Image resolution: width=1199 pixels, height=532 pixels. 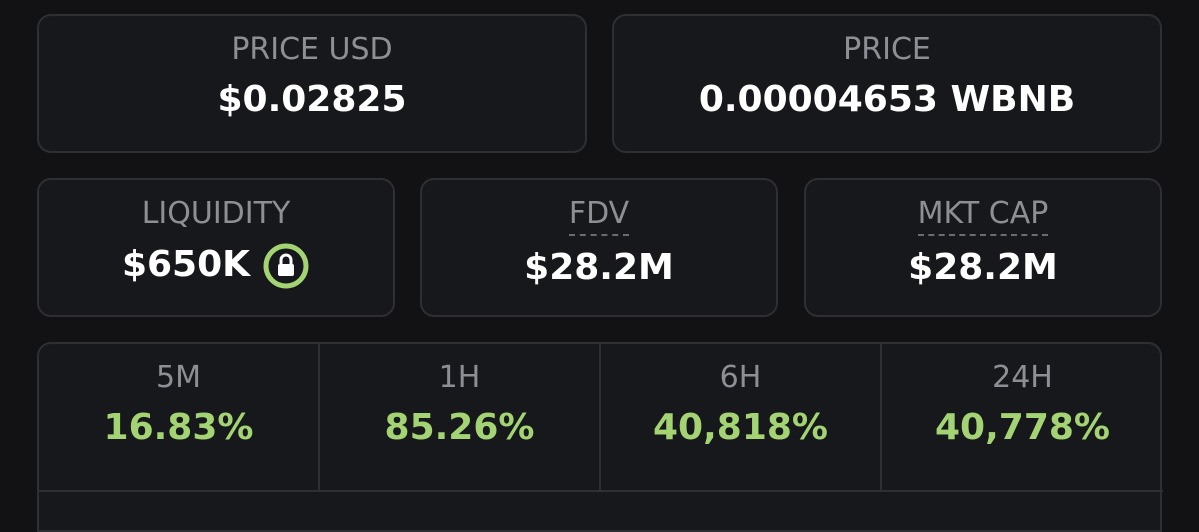 I want to click on price-card: PRICE 0.00004653 WBNB, so click(x=887, y=83).